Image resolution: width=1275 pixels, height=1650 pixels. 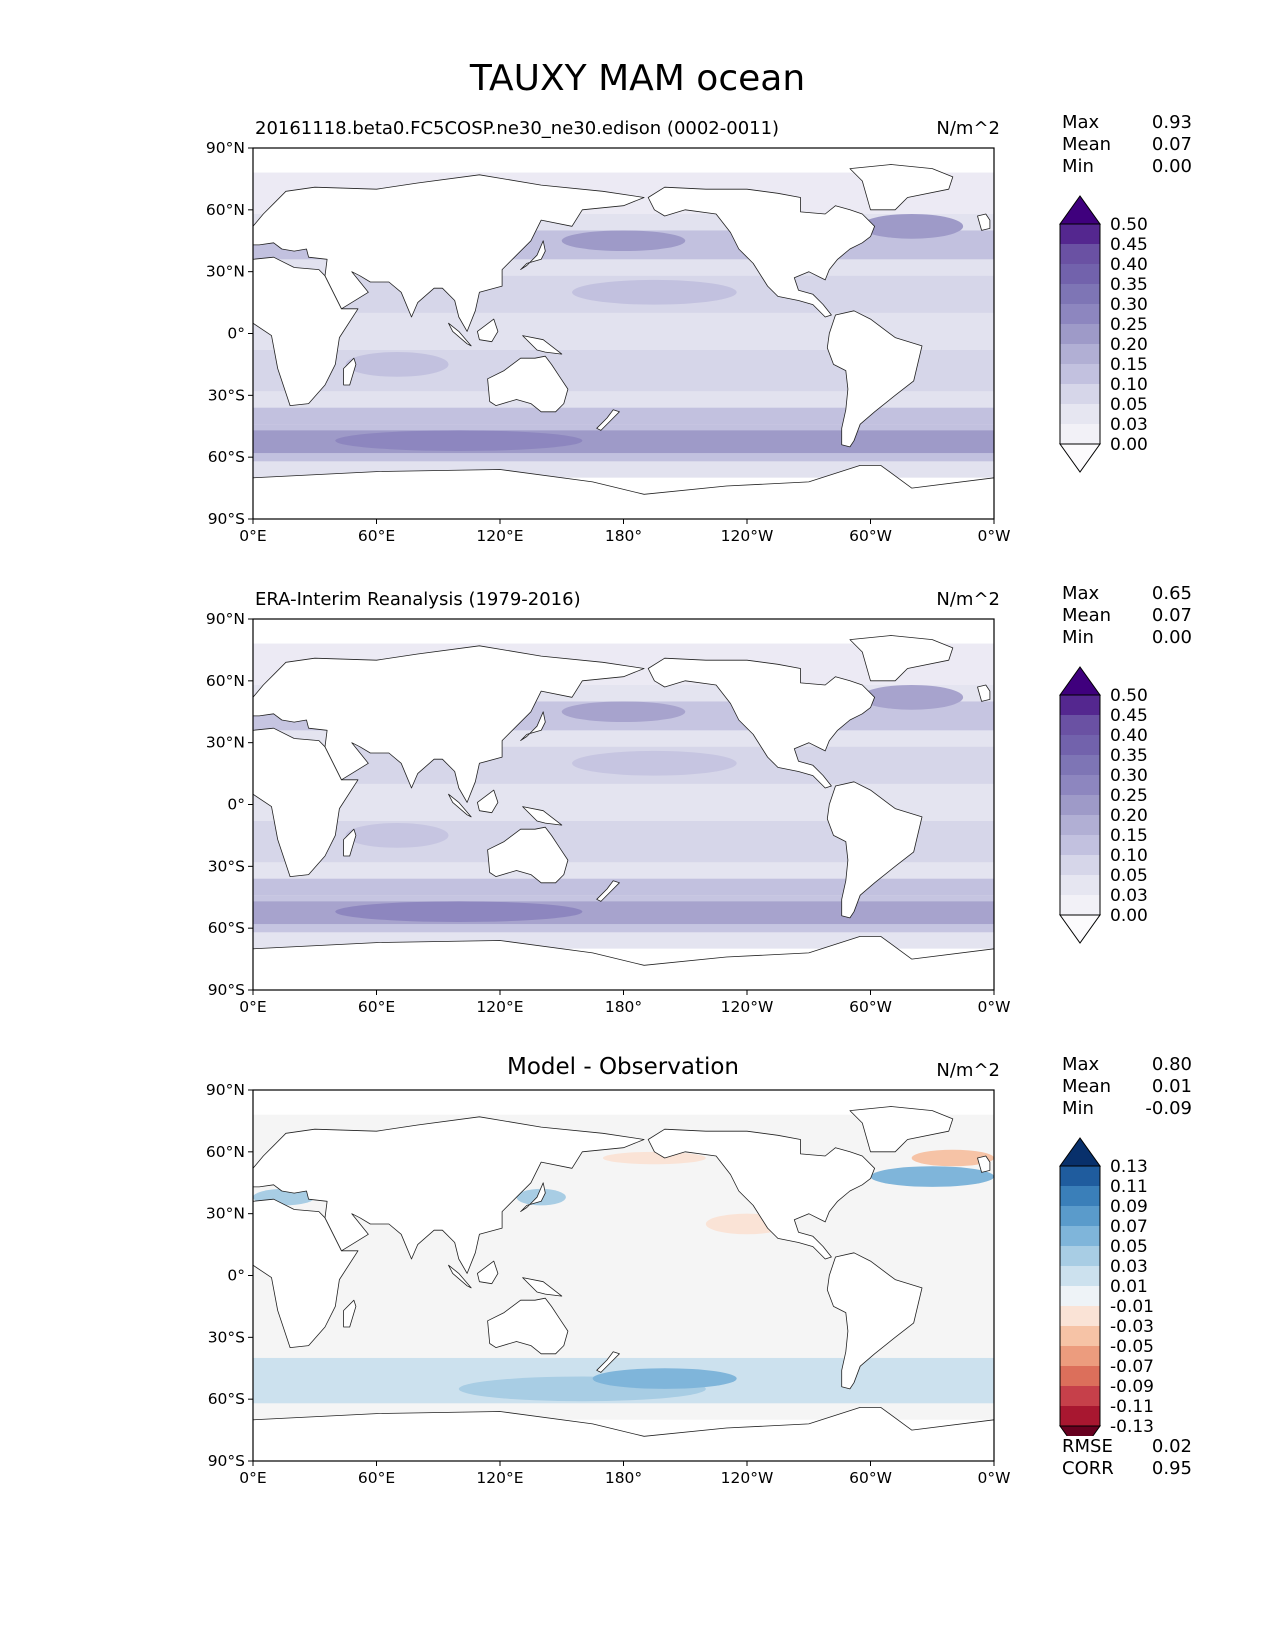 What do you see at coordinates (1129, 245) in the screenshot?
I see `colorbar-tick-label: 0.45` at bounding box center [1129, 245].